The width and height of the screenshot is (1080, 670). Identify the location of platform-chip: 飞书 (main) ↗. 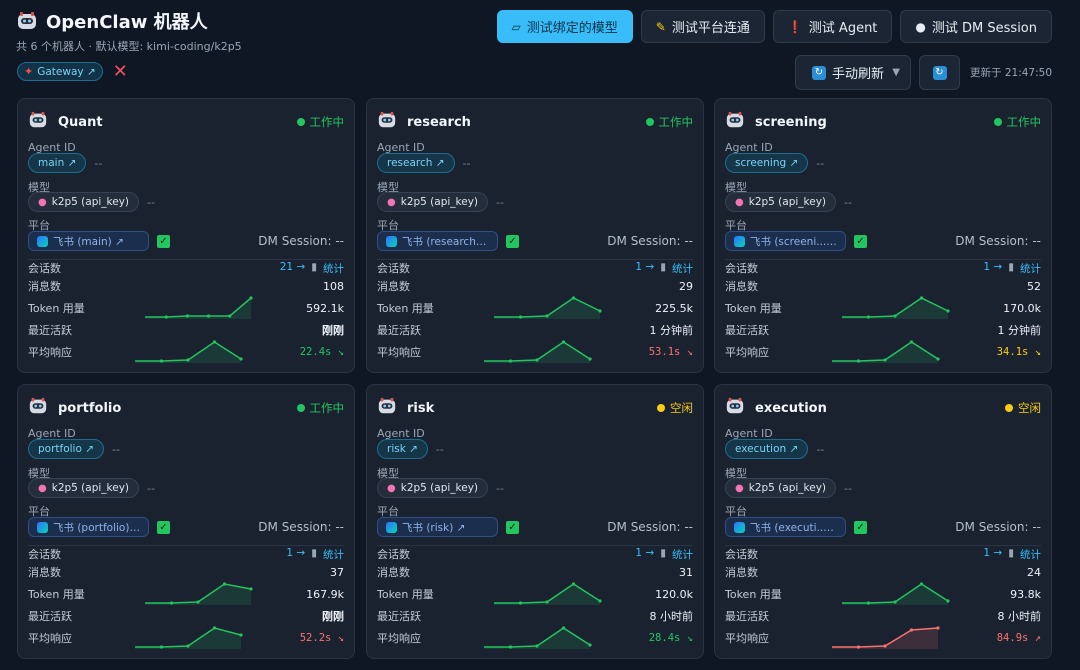
(88, 241).